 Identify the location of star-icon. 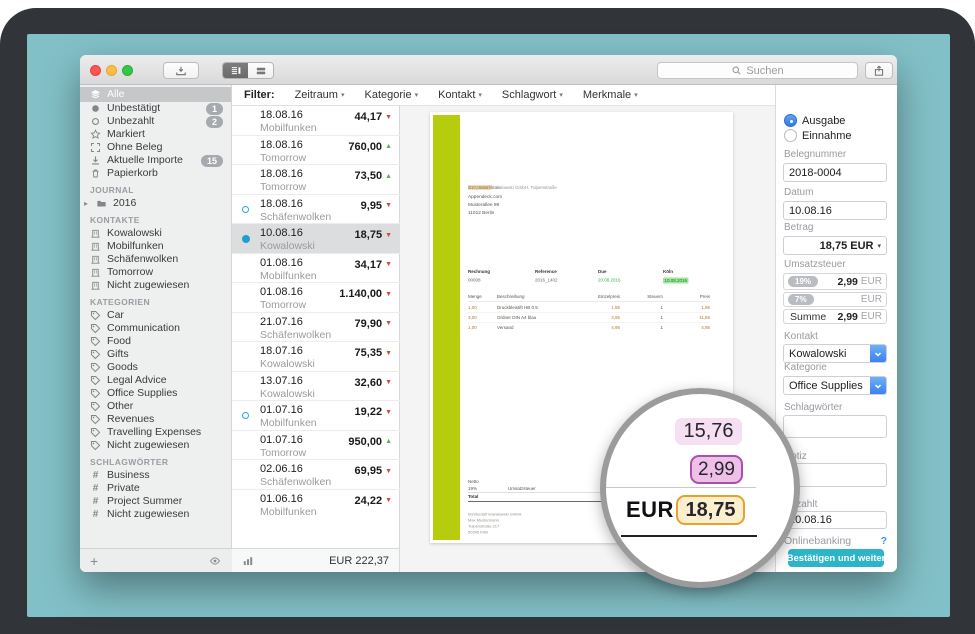
(95, 134).